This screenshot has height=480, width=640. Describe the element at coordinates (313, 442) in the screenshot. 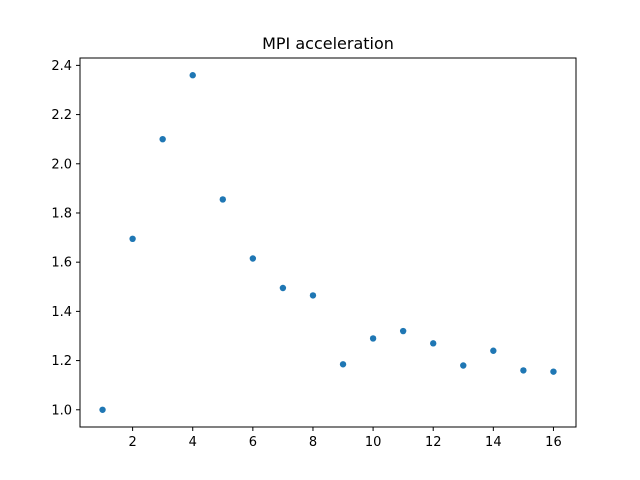

I see `x-tick-label: 8` at that location.